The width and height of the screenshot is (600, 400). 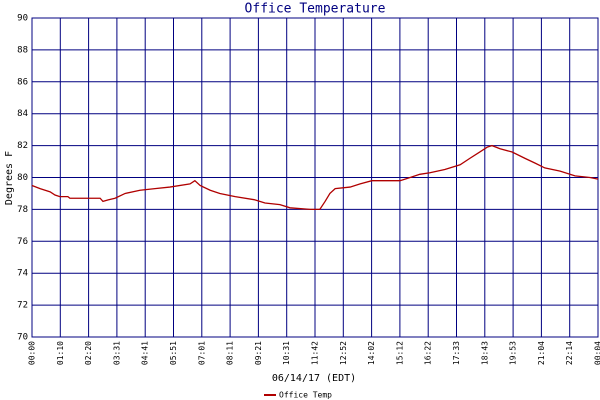 What do you see at coordinates (305, 395) in the screenshot?
I see `legend-label: Office Temp` at bounding box center [305, 395].